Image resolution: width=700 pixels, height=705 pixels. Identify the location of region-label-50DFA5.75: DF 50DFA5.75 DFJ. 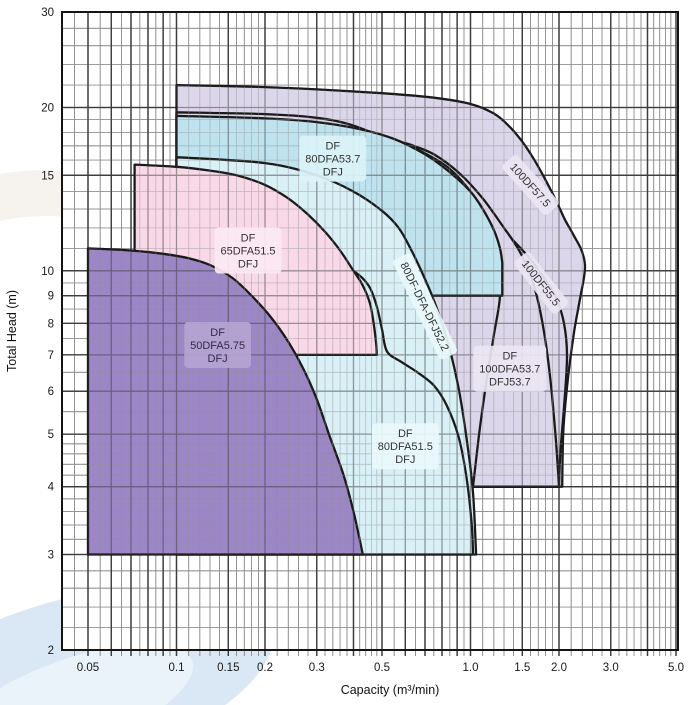
(217, 345).